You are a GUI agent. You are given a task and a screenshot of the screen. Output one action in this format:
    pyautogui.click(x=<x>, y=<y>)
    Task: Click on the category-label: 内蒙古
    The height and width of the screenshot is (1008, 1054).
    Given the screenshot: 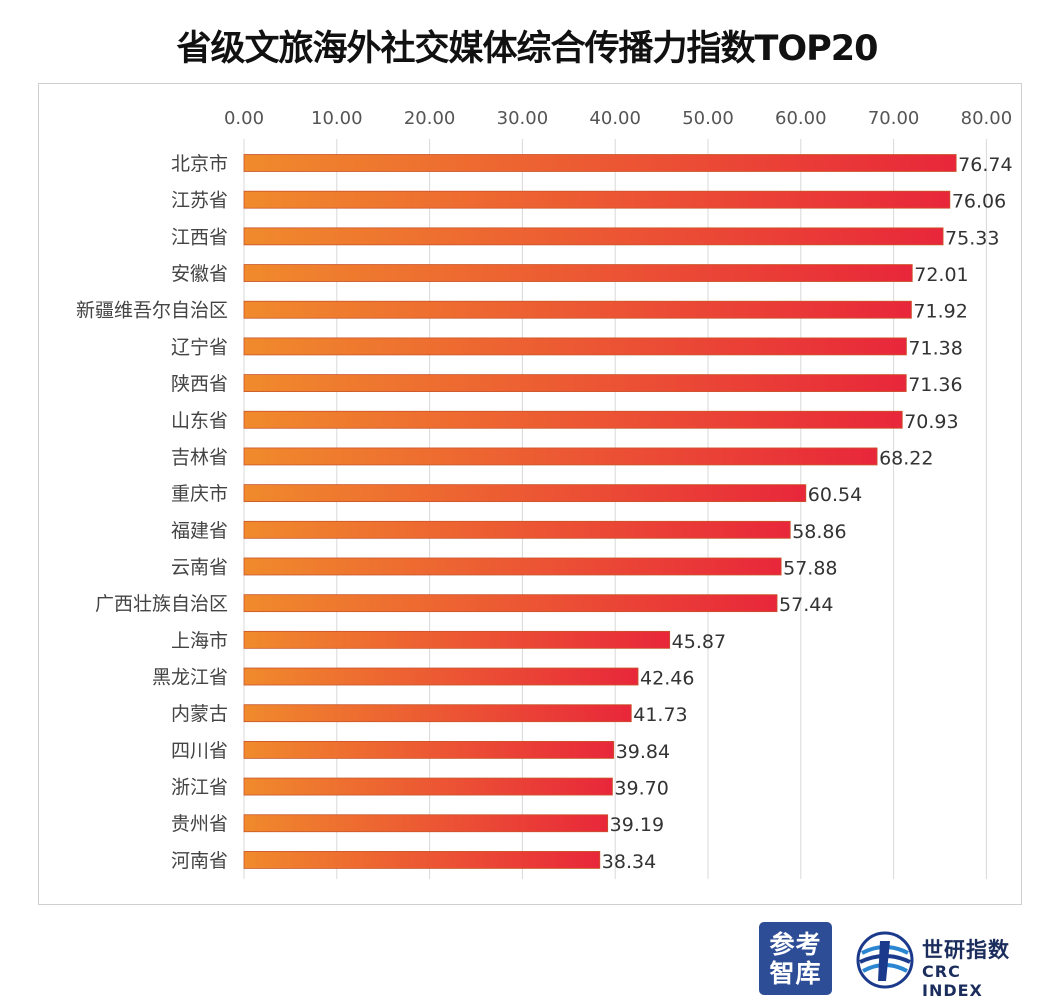 What is the action you would take?
    pyautogui.click(x=199, y=714)
    